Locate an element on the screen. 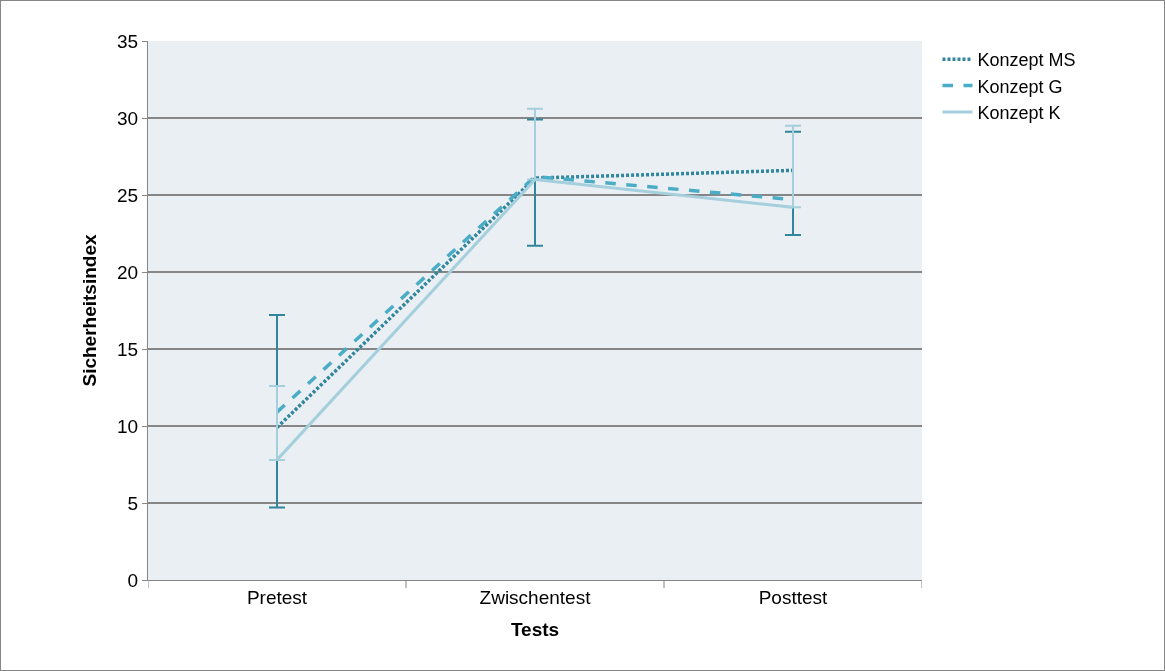  x-tick-label: Pretest is located at coordinates (277, 597).